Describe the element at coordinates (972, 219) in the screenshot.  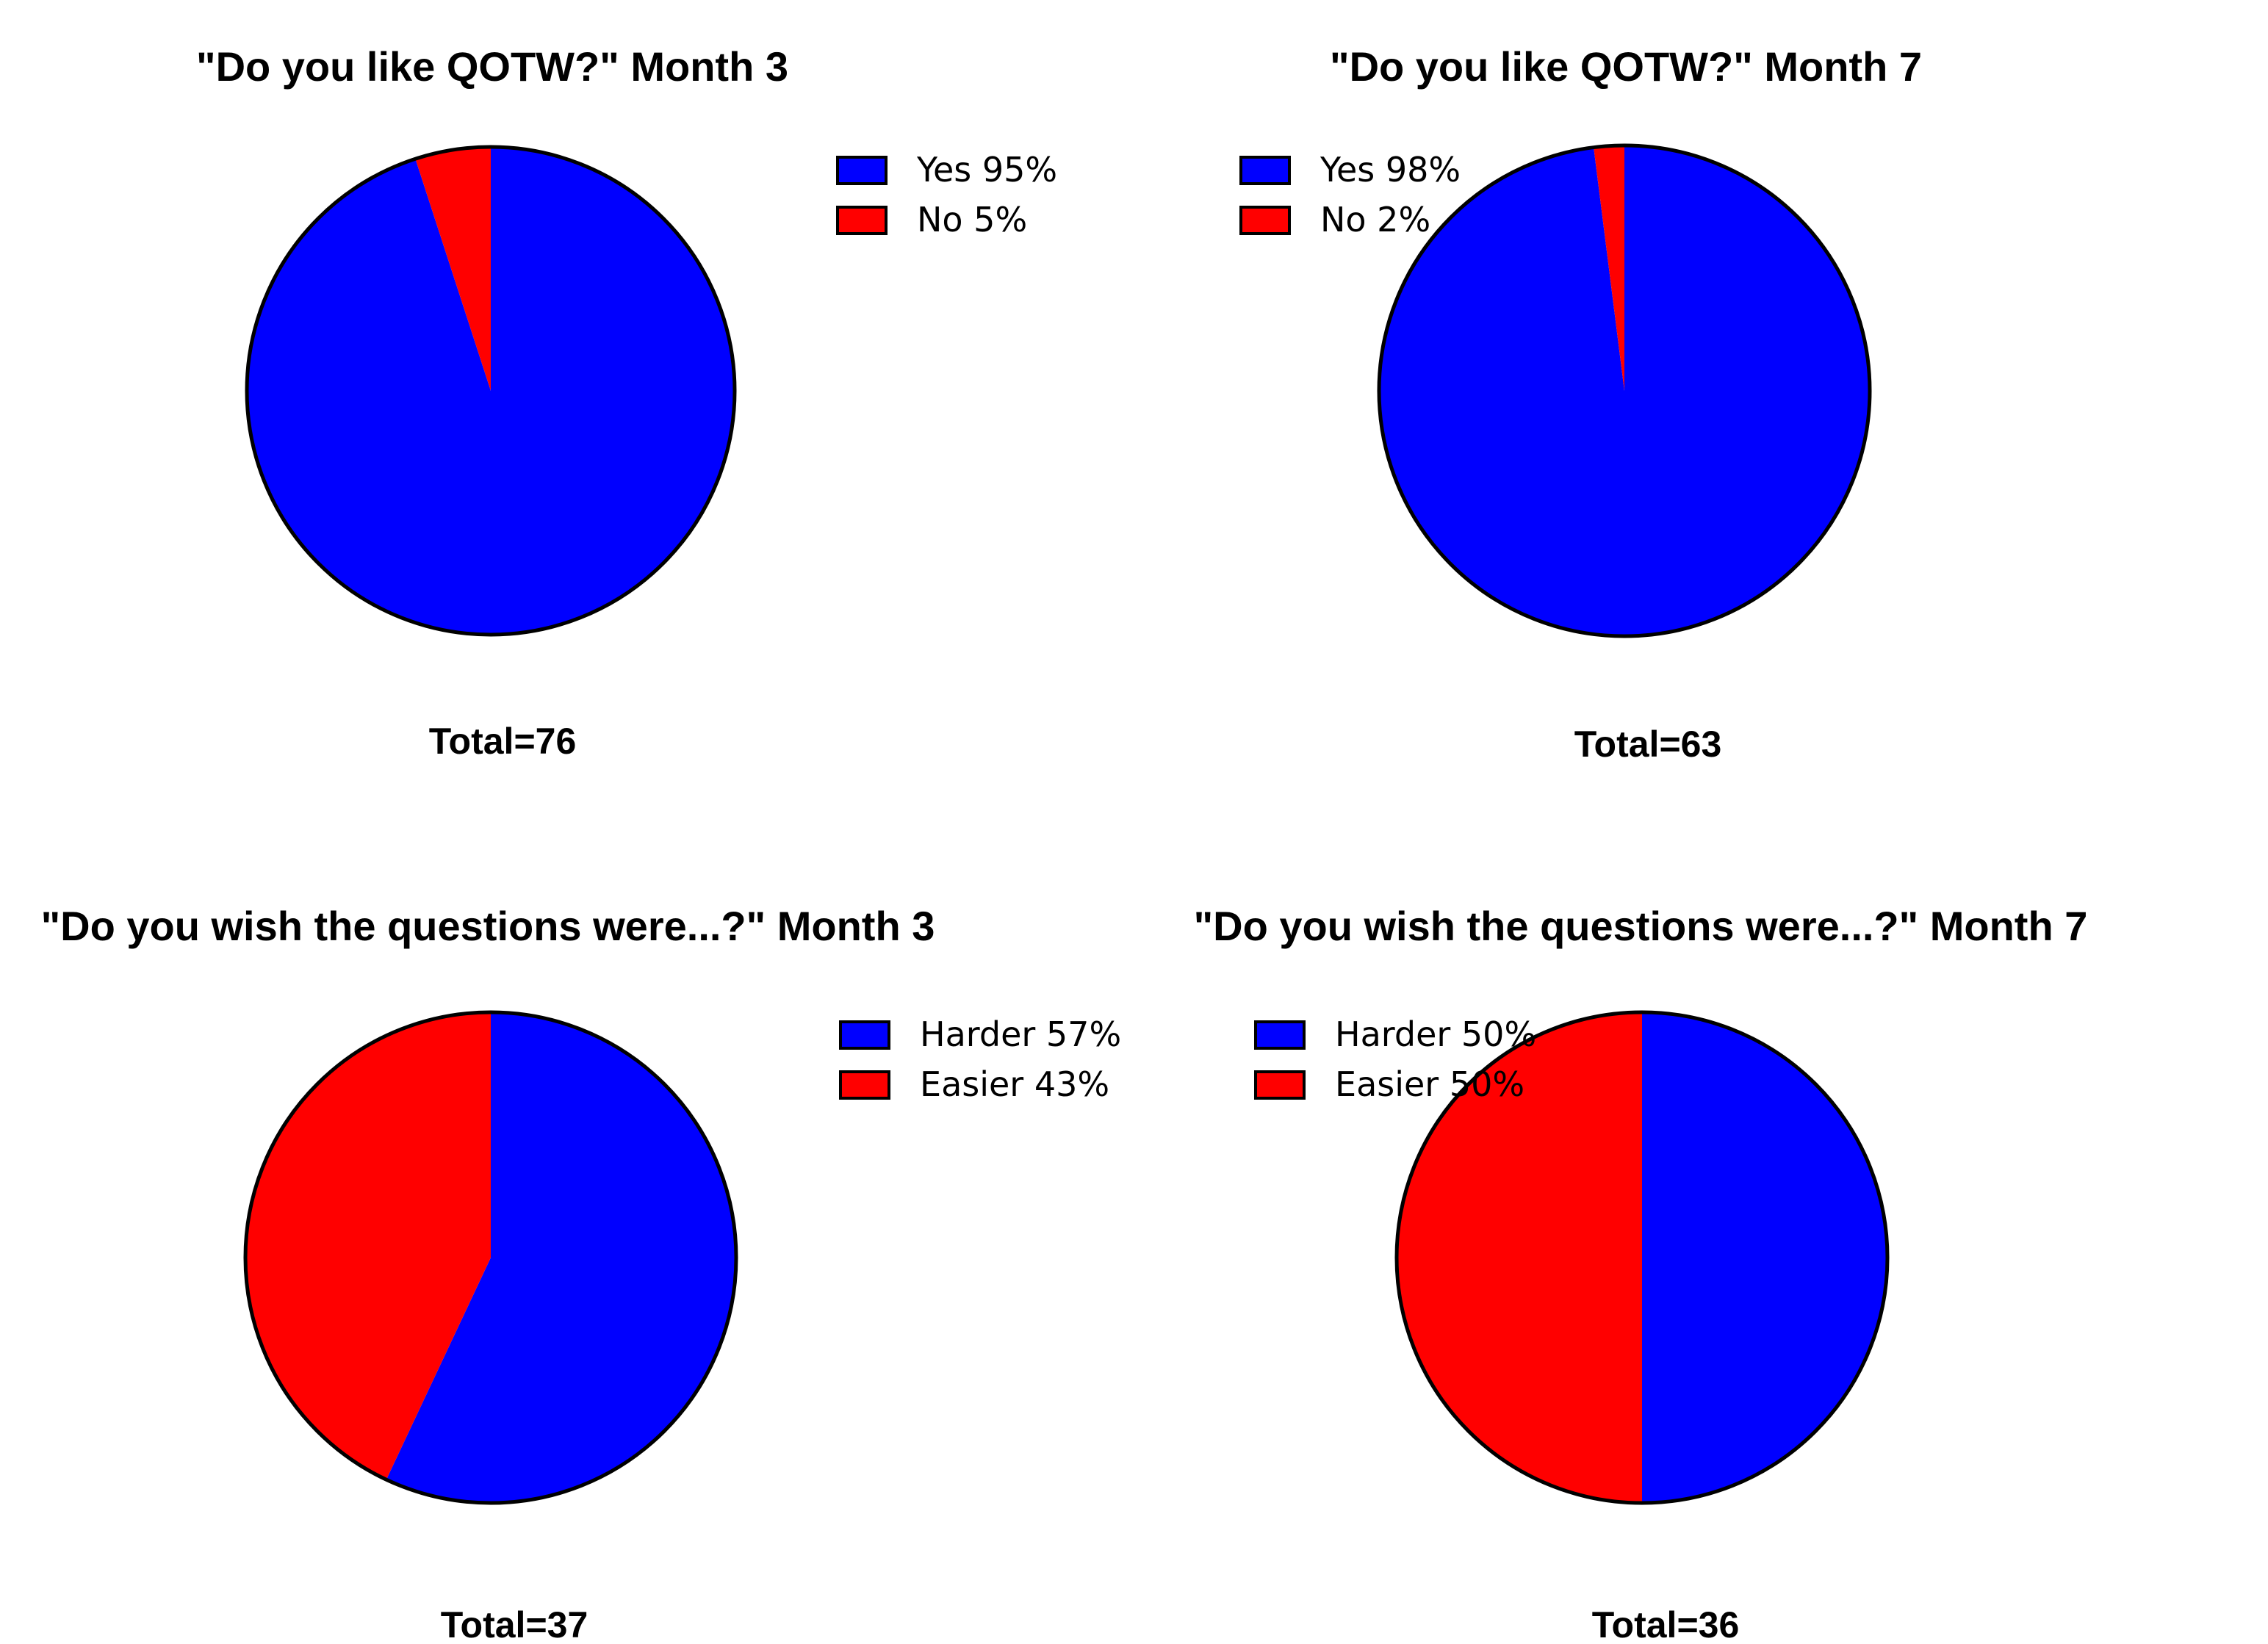
I see `legend-label-no: No 5%` at that location.